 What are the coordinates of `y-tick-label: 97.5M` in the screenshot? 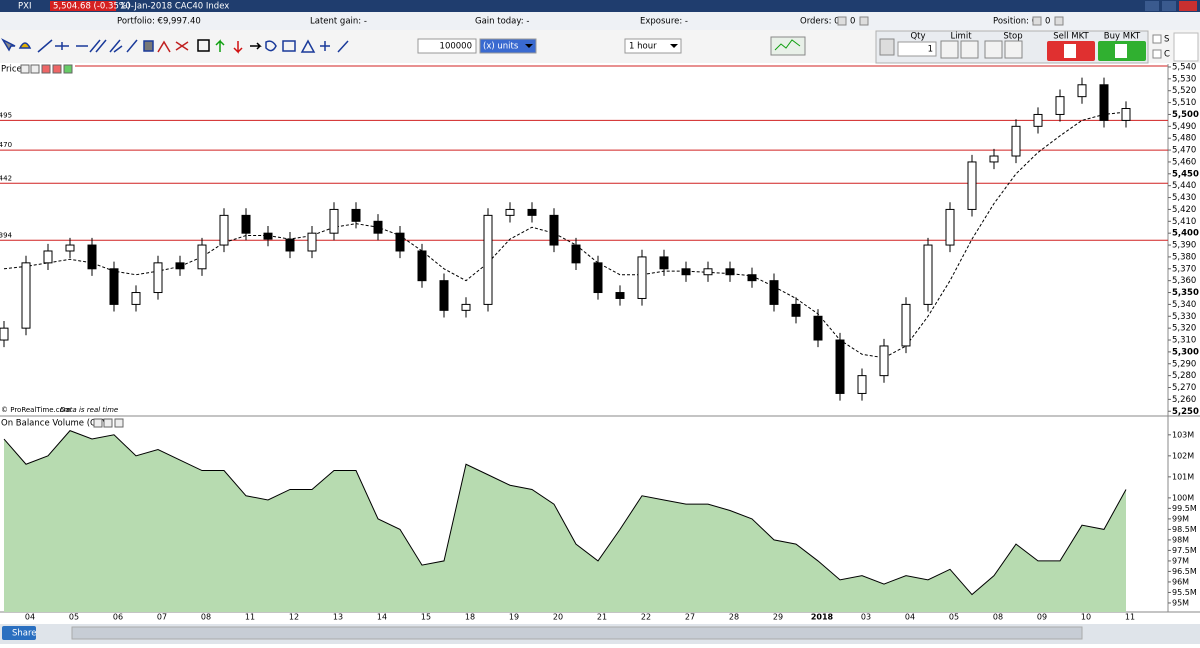 It's located at (1184, 550).